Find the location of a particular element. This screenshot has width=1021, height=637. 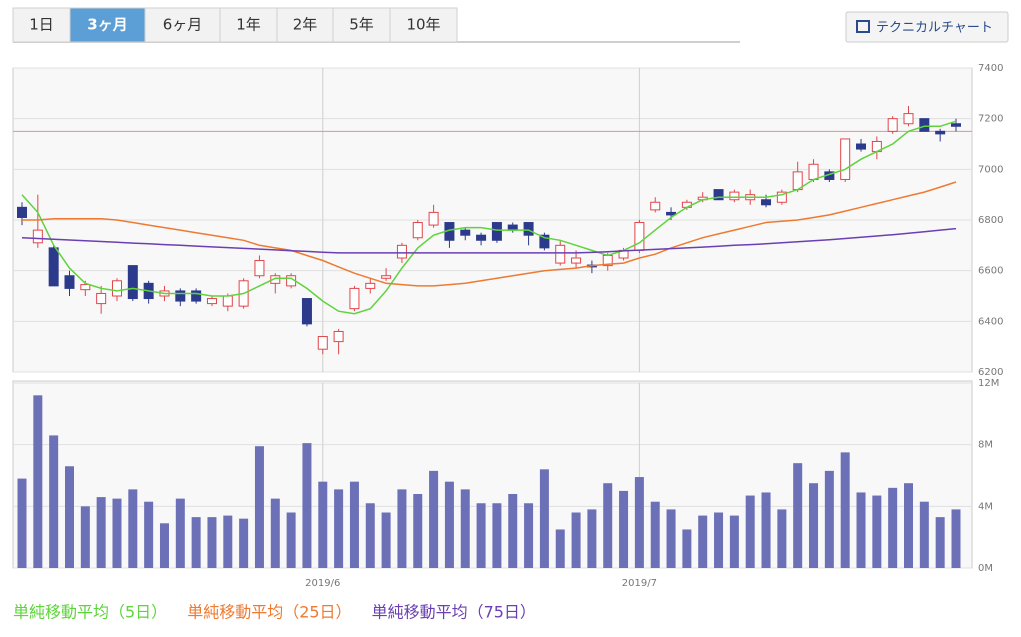

period-tab-label: 1年 is located at coordinates (248, 25).